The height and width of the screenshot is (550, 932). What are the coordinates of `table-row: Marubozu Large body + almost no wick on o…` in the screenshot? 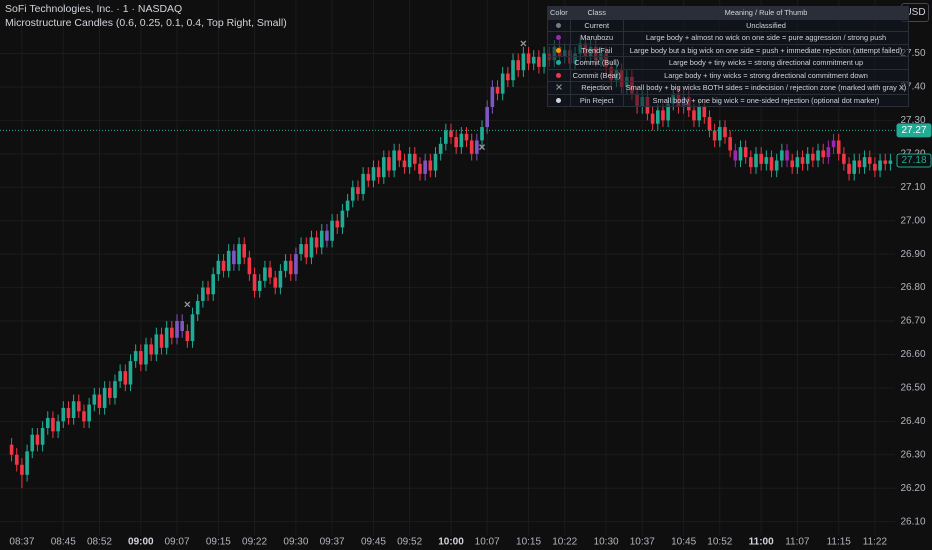 It's located at (728, 38).